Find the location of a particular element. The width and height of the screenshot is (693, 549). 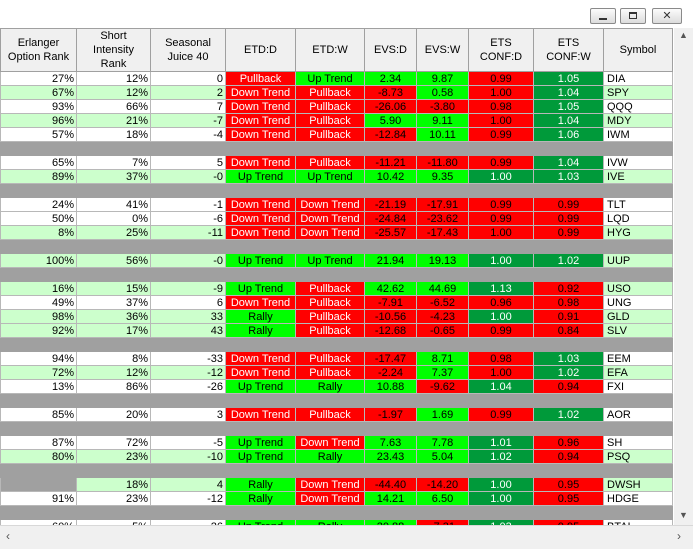

table-cell: 36% is located at coordinates (113, 316).